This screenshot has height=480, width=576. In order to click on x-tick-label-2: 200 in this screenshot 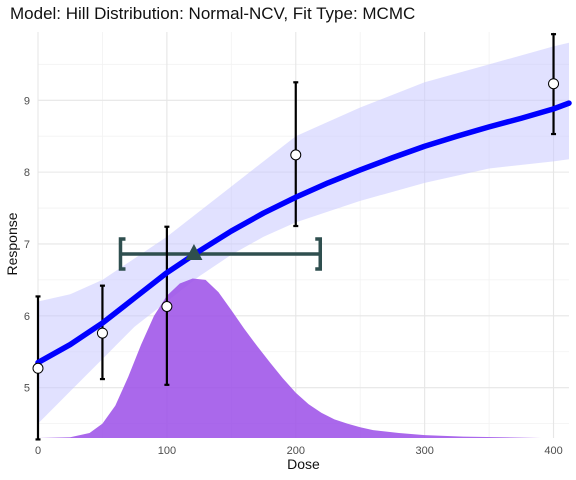, I will do `click(296, 451)`.